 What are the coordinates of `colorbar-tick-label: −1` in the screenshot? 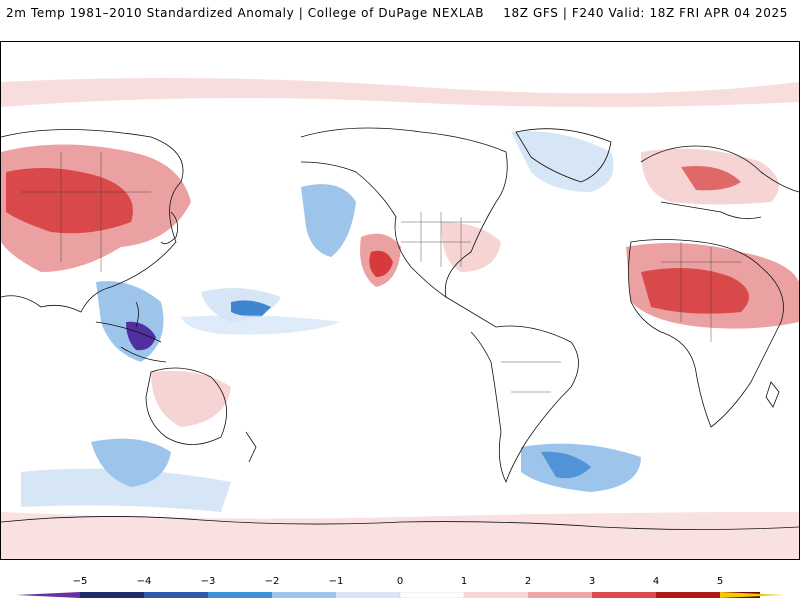 It's located at (336, 581).